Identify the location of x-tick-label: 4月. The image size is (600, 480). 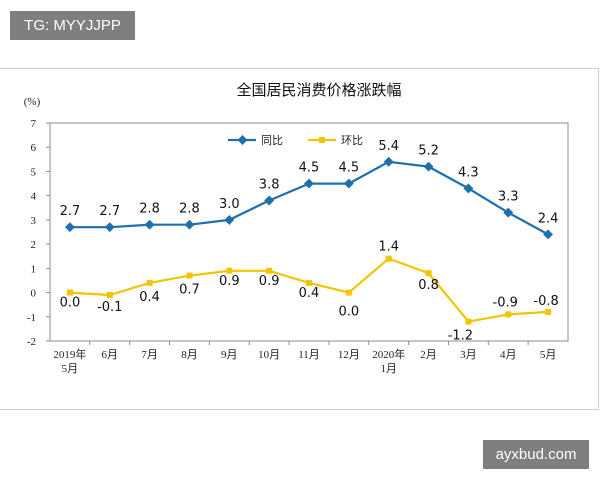
(508, 355).